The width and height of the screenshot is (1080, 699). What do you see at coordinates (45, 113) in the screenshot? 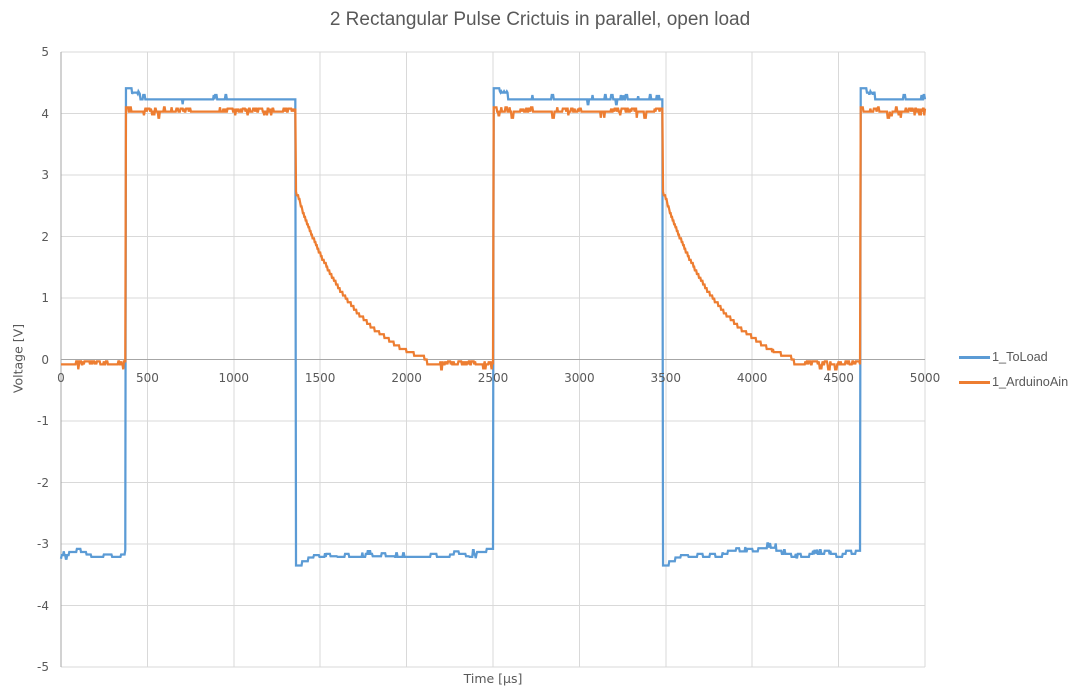
I see `y-tick-label: 4` at bounding box center [45, 113].